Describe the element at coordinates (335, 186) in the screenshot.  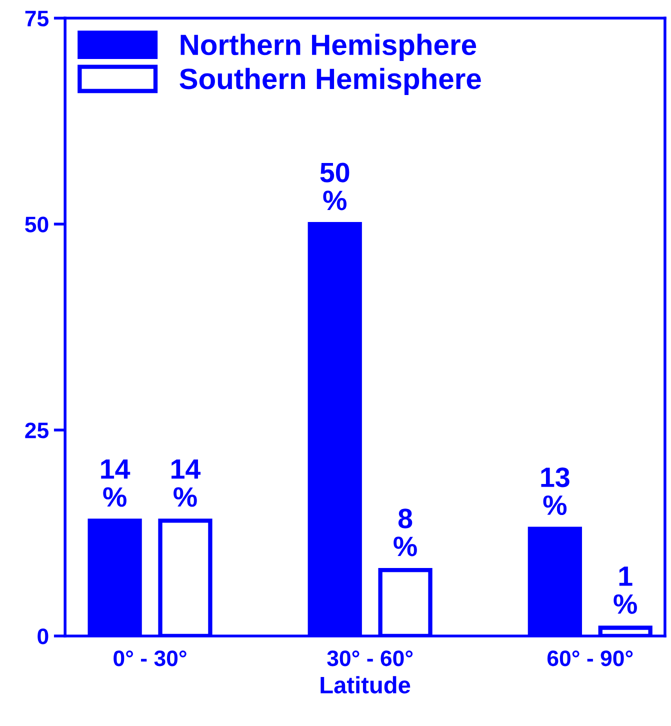
I see `data-label: 50 %` at that location.